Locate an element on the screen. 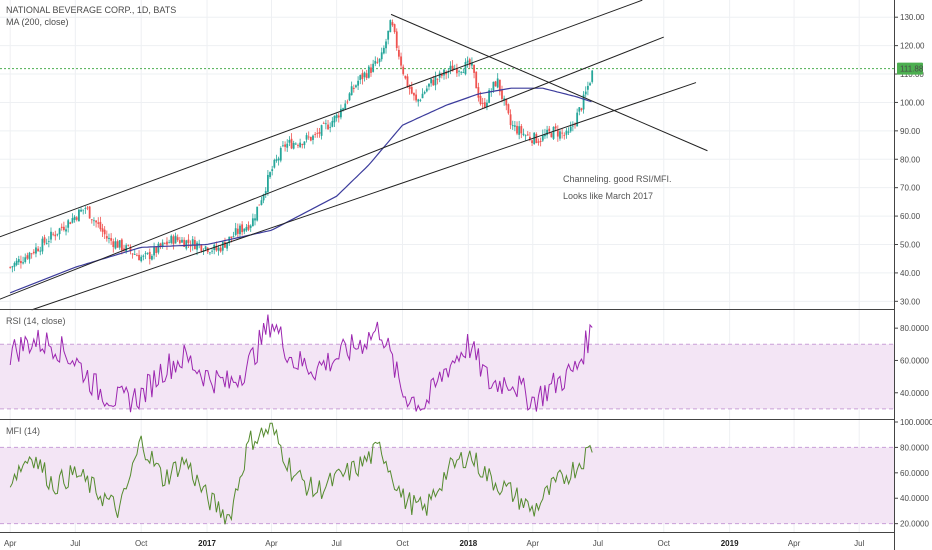 This screenshot has width=932, height=550. ma-legend: MA (200, close) is located at coordinates (37, 22).